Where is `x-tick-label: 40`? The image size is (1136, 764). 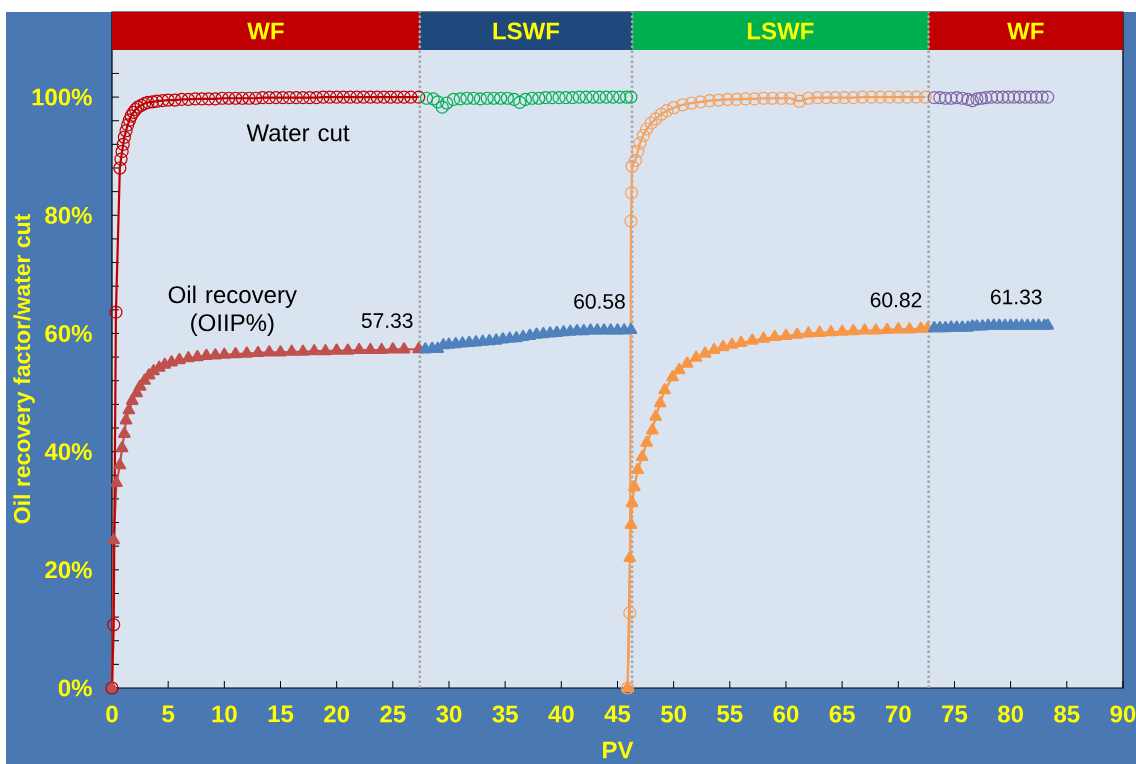 x-tick-label: 40 is located at coordinates (561, 714).